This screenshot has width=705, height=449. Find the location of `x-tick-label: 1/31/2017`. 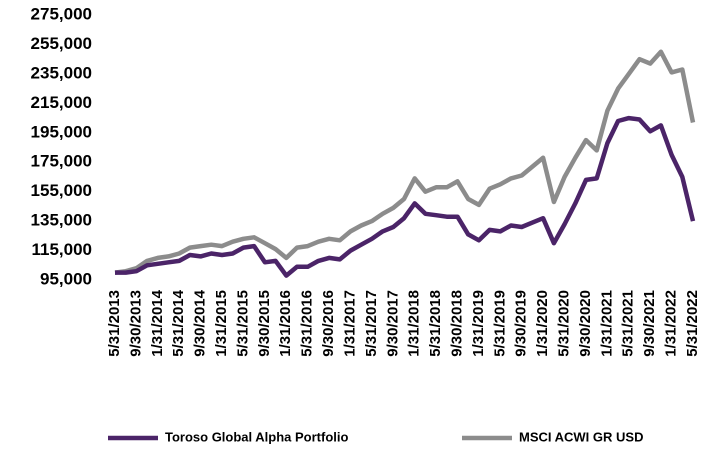

x-tick-label: 1/31/2017 is located at coordinates (349, 323).